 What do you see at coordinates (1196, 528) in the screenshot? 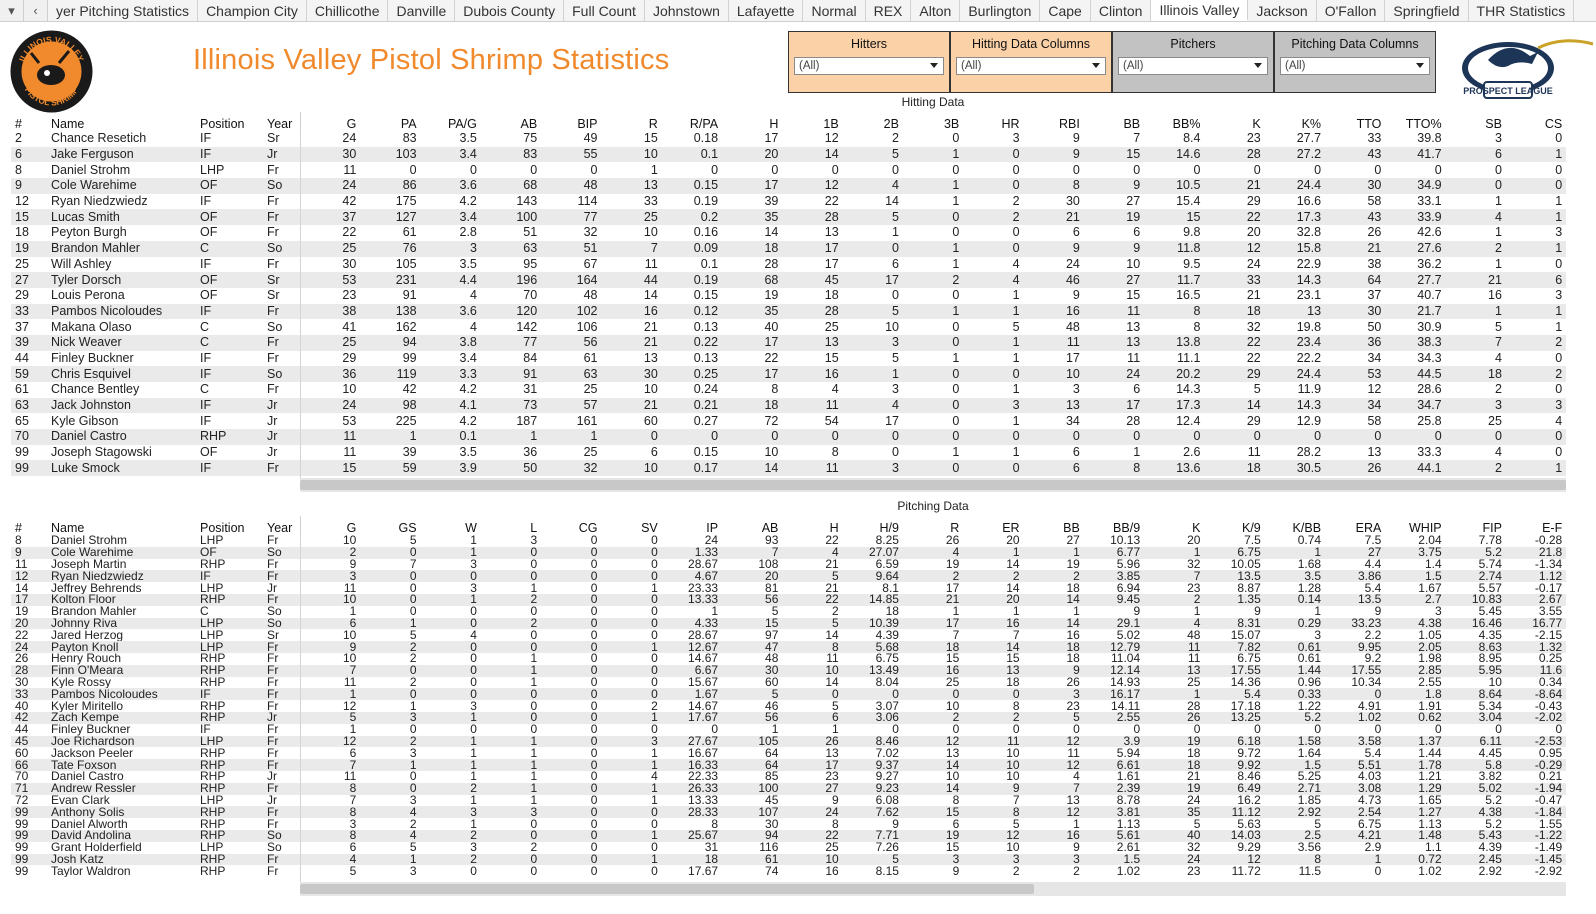
I see `column-header: K` at bounding box center [1196, 528].